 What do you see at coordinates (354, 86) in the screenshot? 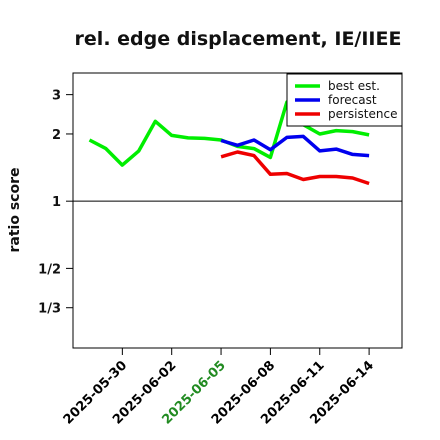
I see `legend-label: best est.` at bounding box center [354, 86].